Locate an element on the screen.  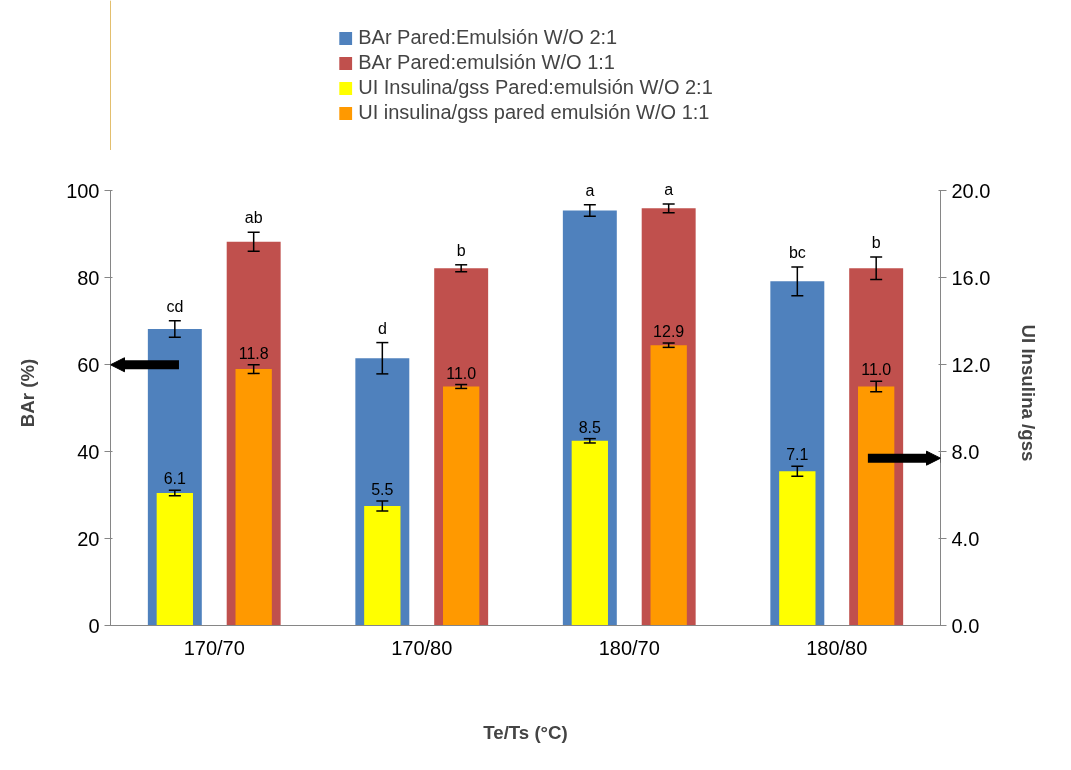
x-tick-label: 180/70 is located at coordinates (629, 647).